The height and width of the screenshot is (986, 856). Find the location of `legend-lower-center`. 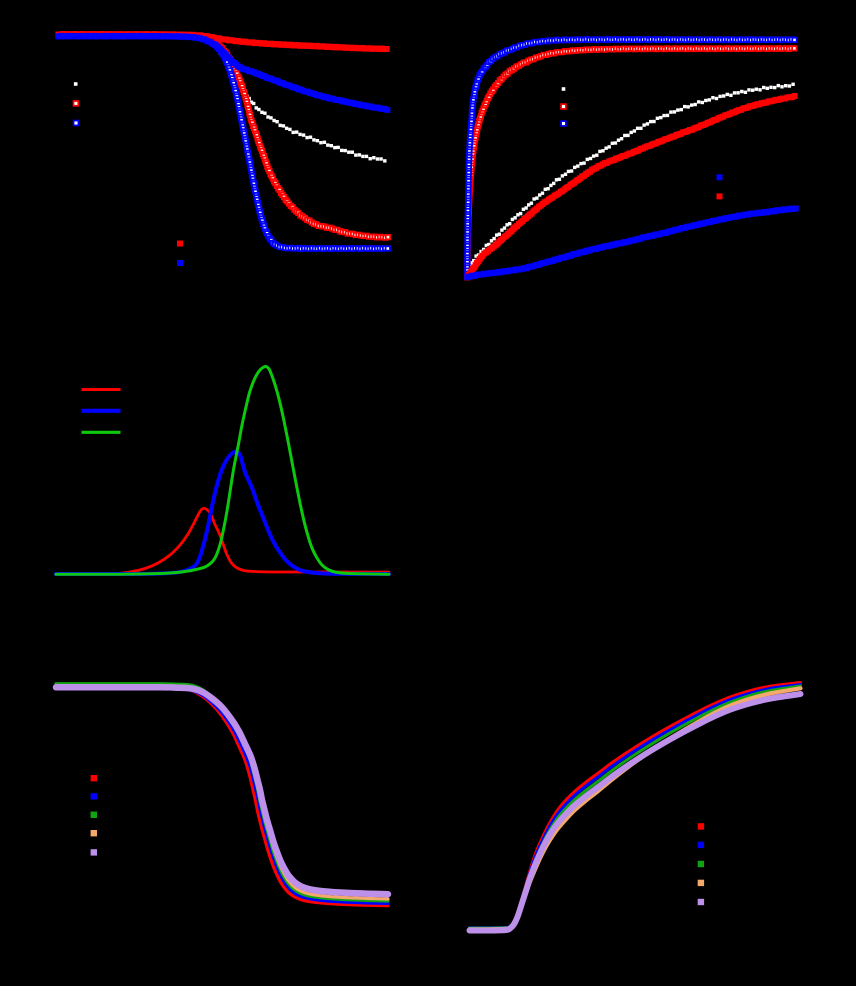

legend-lower-center is located at coordinates (180, 253).